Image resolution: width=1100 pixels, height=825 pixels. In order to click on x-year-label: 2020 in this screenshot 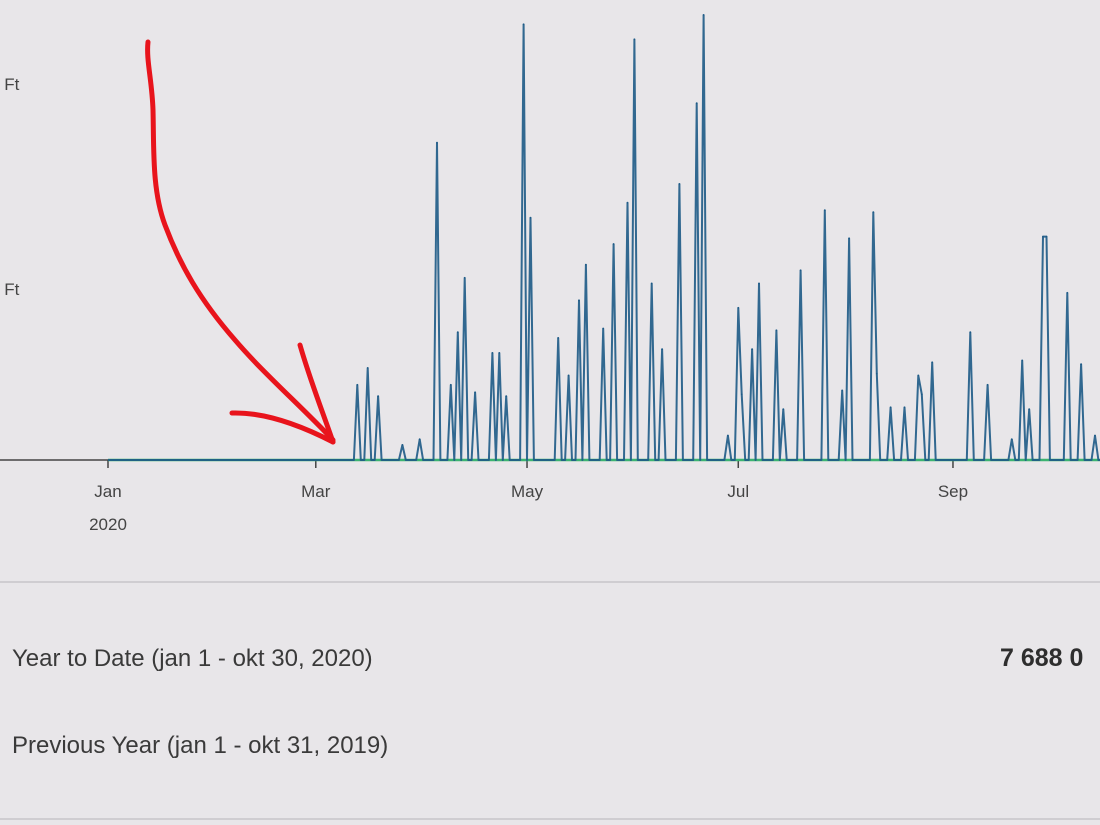, I will do `click(108, 524)`.